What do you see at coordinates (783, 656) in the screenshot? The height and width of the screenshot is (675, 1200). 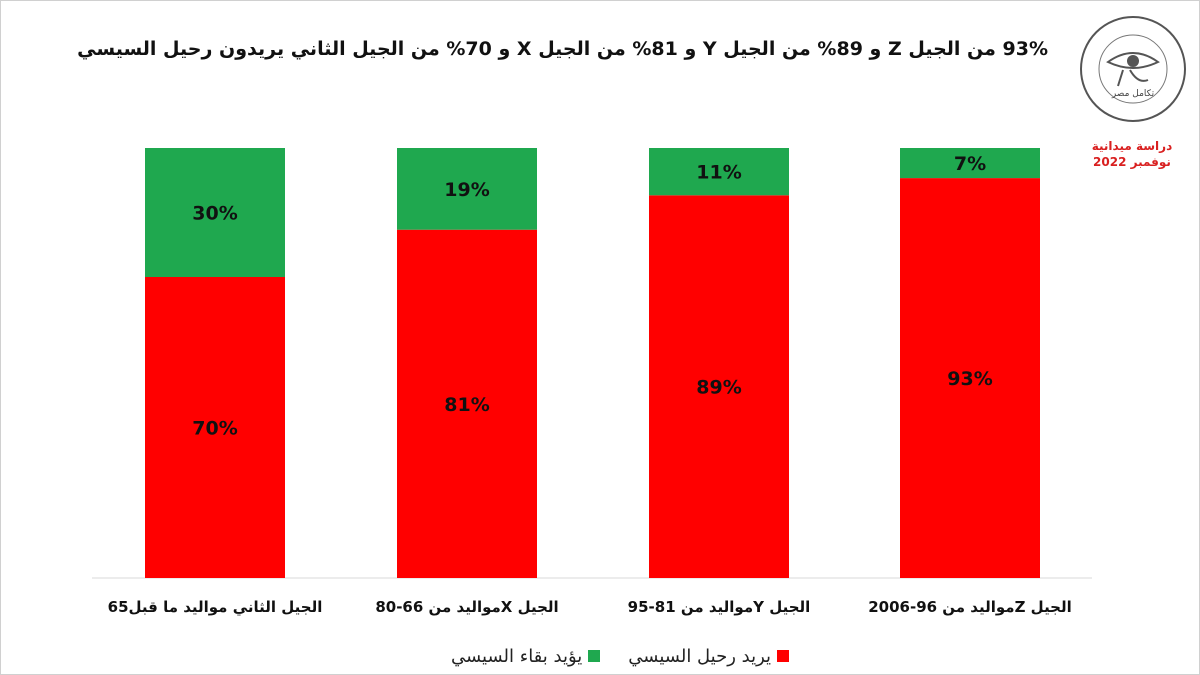 I see `legend-swatch-leave` at bounding box center [783, 656].